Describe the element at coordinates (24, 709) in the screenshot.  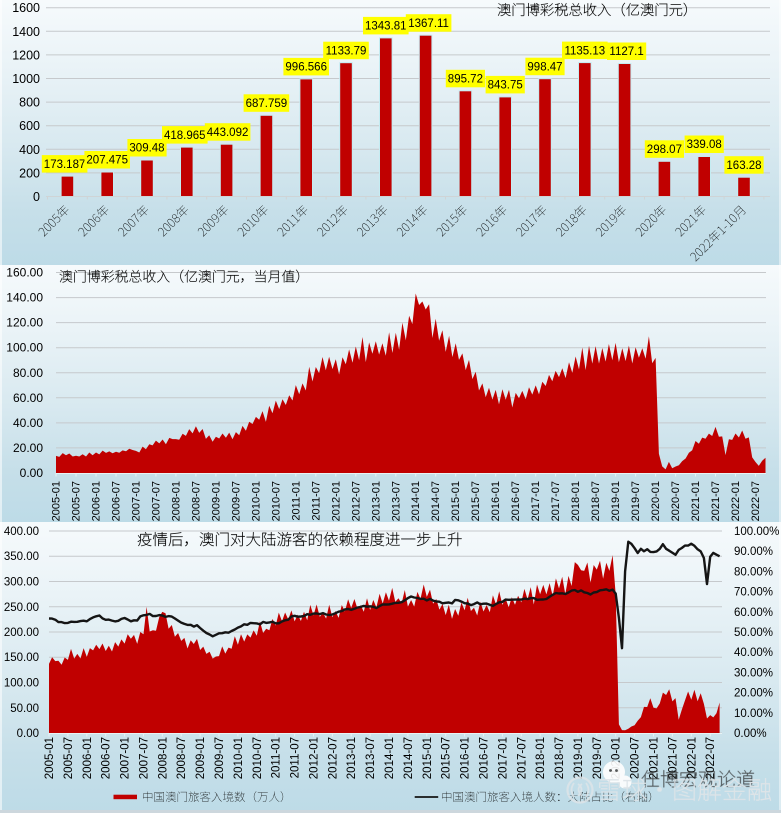
I see `svg-text: 50.00` at that location.